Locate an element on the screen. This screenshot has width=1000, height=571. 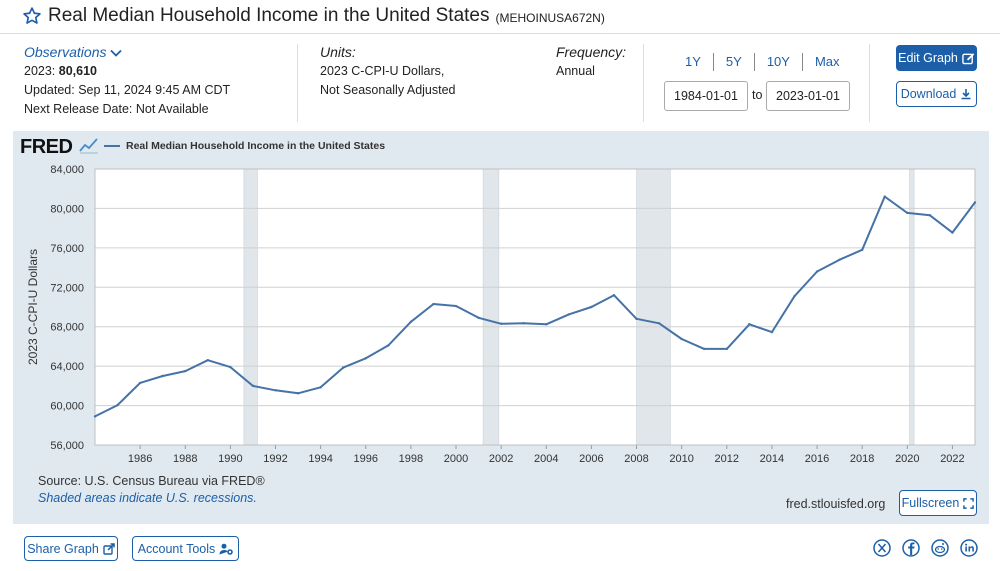
share-graph-label: Share Graph is located at coordinates (63, 548).